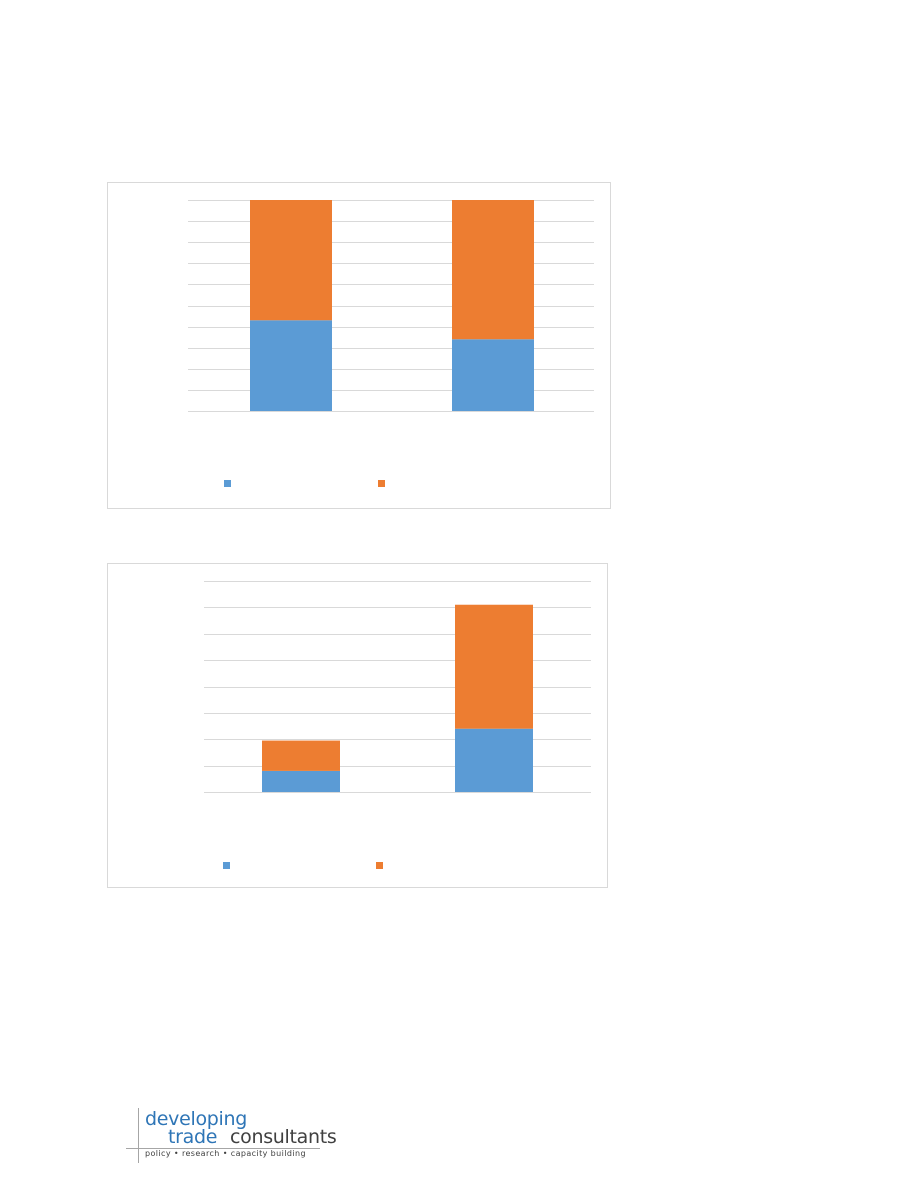 The width and height of the screenshot is (918, 1188). What do you see at coordinates (225, 1153) in the screenshot?
I see `logo-tagline: policy • research • capacity building` at bounding box center [225, 1153].